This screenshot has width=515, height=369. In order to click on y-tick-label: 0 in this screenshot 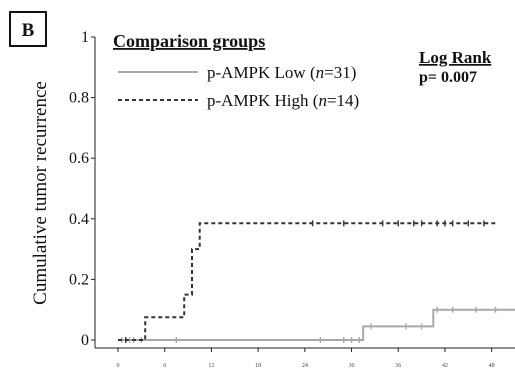, I will do `click(85, 340)`.